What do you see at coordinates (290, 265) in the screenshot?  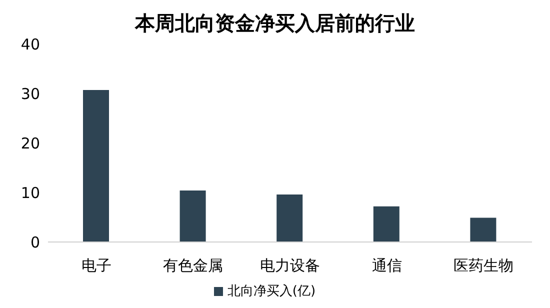 I see `x-tick-label: 电力设备` at bounding box center [290, 265].